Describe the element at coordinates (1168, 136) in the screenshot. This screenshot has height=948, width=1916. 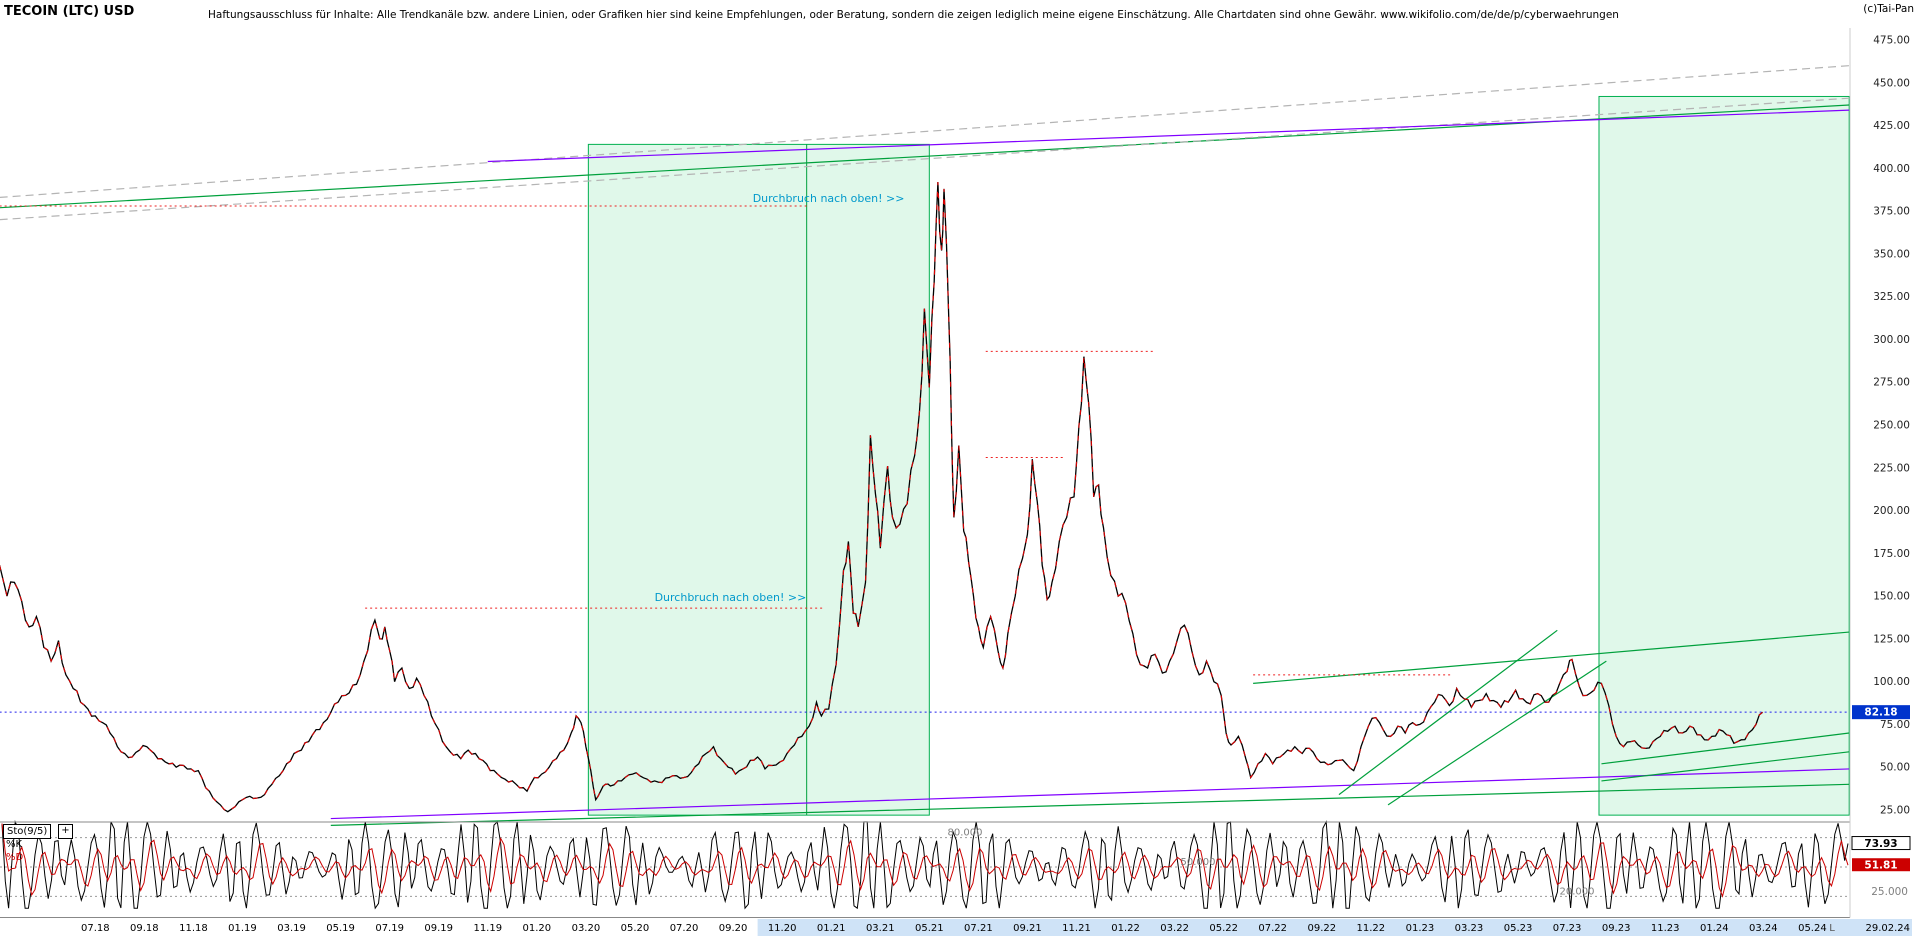
I see `trendline-violet-top` at that location.